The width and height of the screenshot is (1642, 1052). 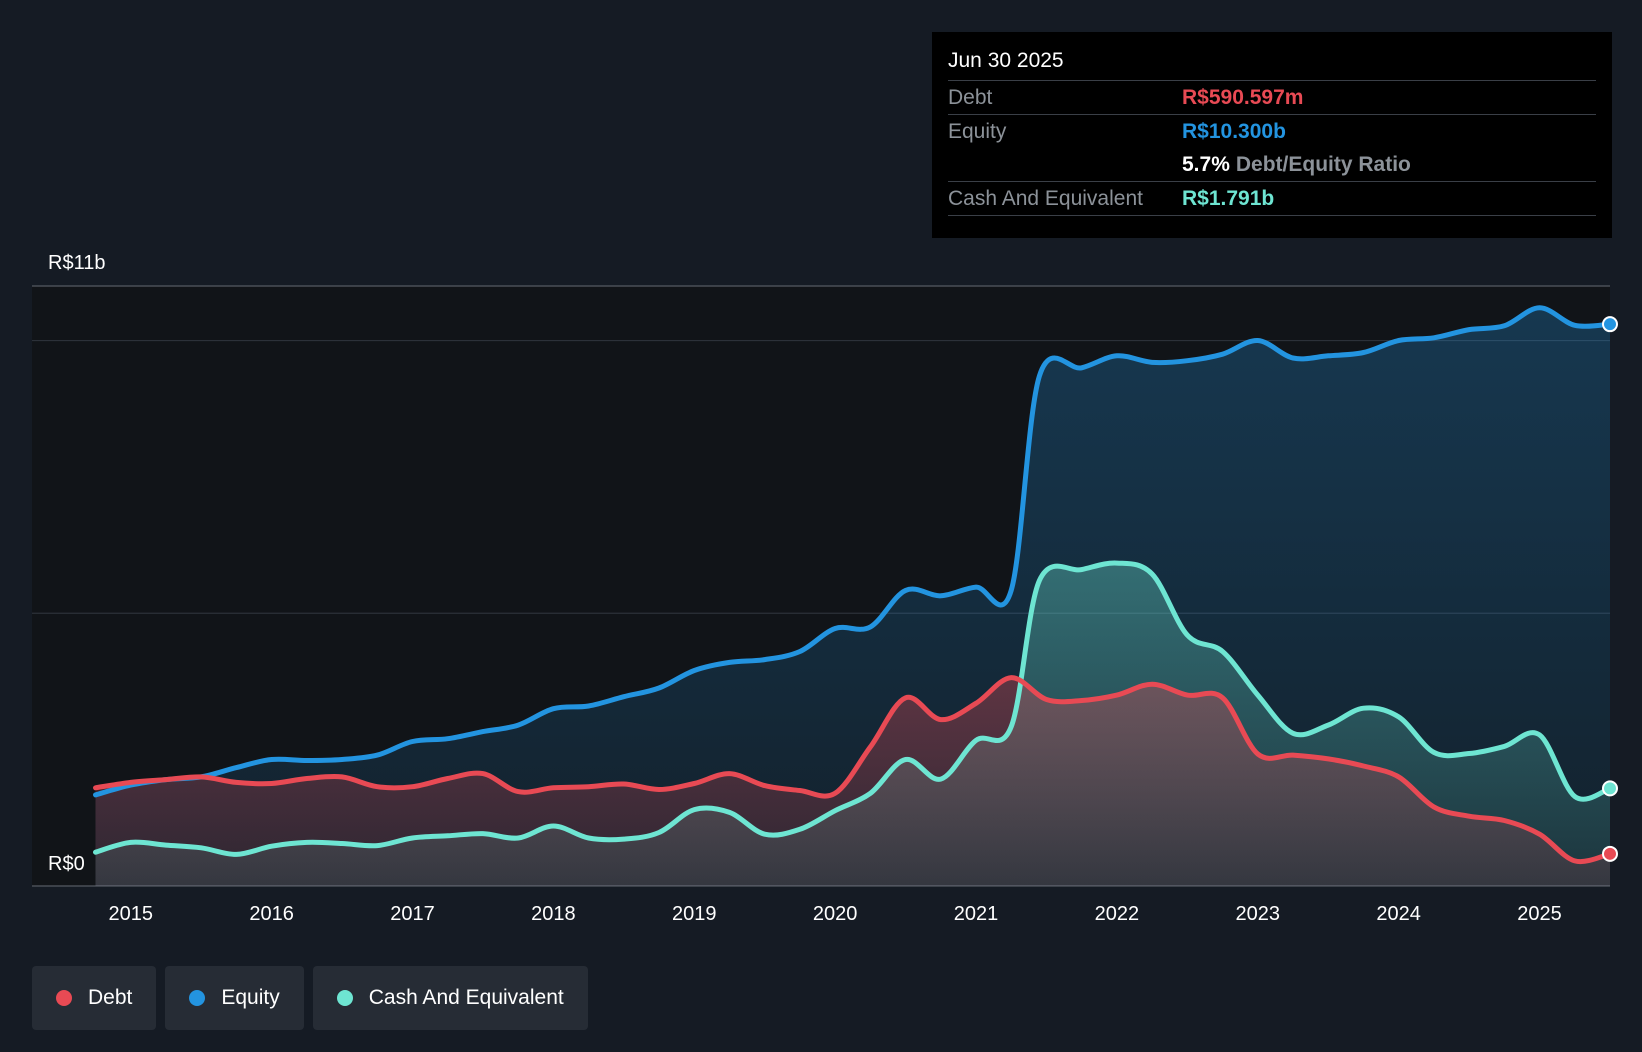 I want to click on x-tick-label: 2022, so click(x=1117, y=914).